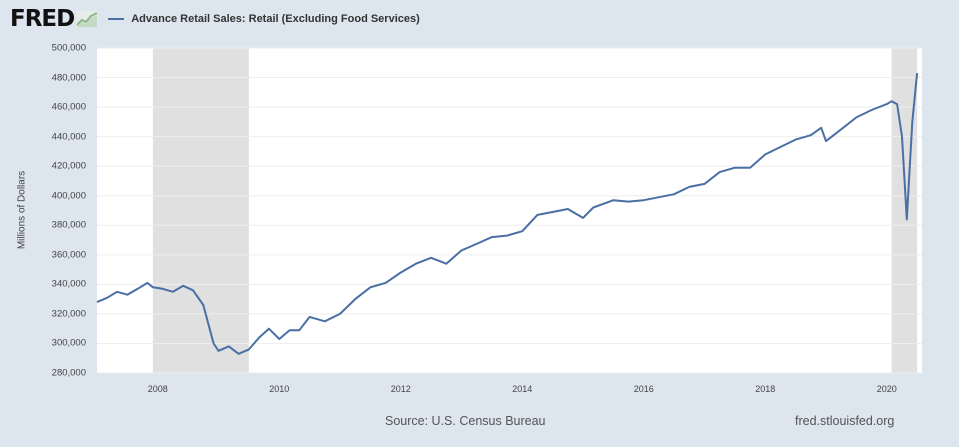 This screenshot has width=959, height=447. What do you see at coordinates (68, 107) in the screenshot?
I see `y-tick-label: 460,000` at bounding box center [68, 107].